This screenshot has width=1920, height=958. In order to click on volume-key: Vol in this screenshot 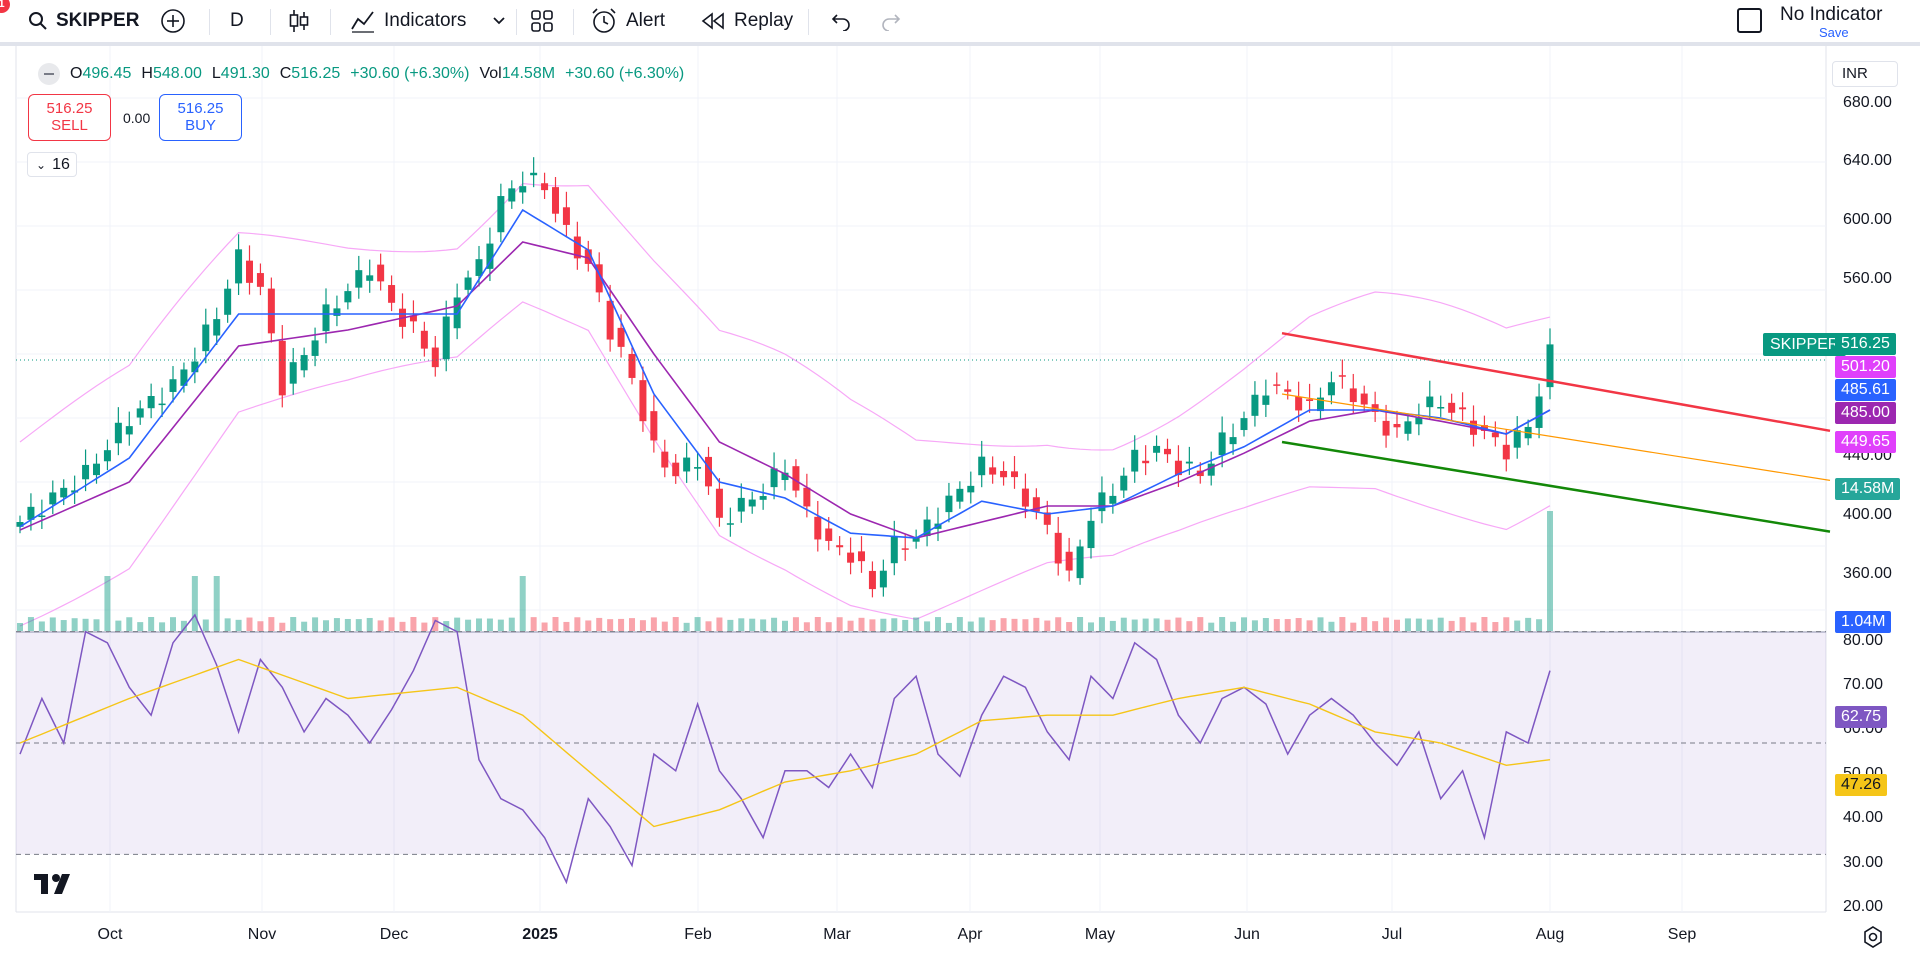, I will do `click(490, 73)`.